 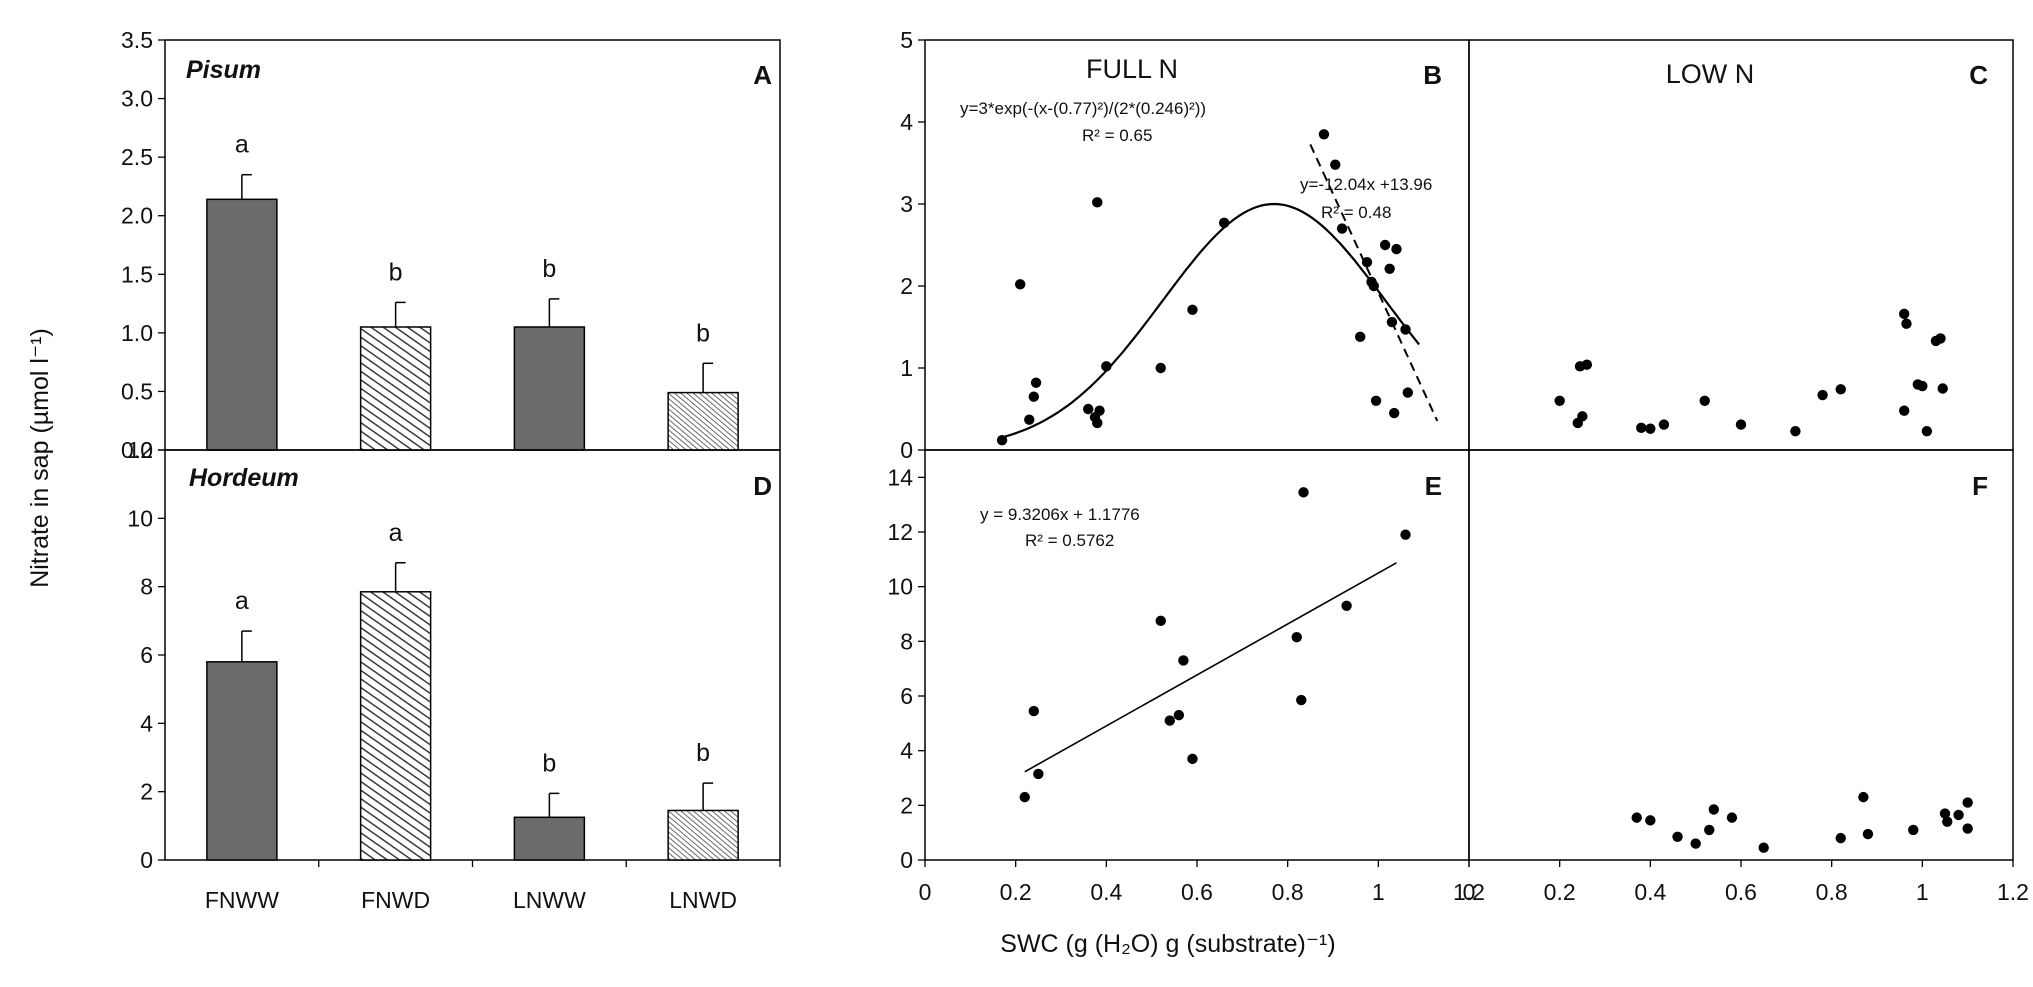 What do you see at coordinates (906, 368) in the screenshot?
I see `y-tick-label: 1` at bounding box center [906, 368].